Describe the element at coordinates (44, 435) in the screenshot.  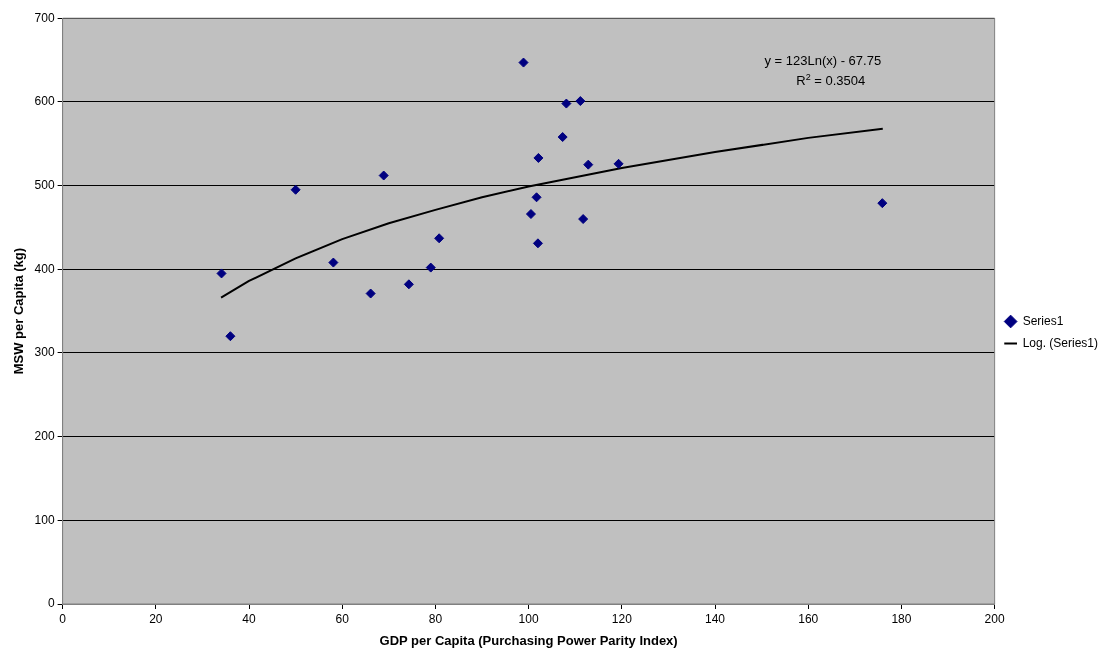
I see `y-tick-label: 200` at that location.